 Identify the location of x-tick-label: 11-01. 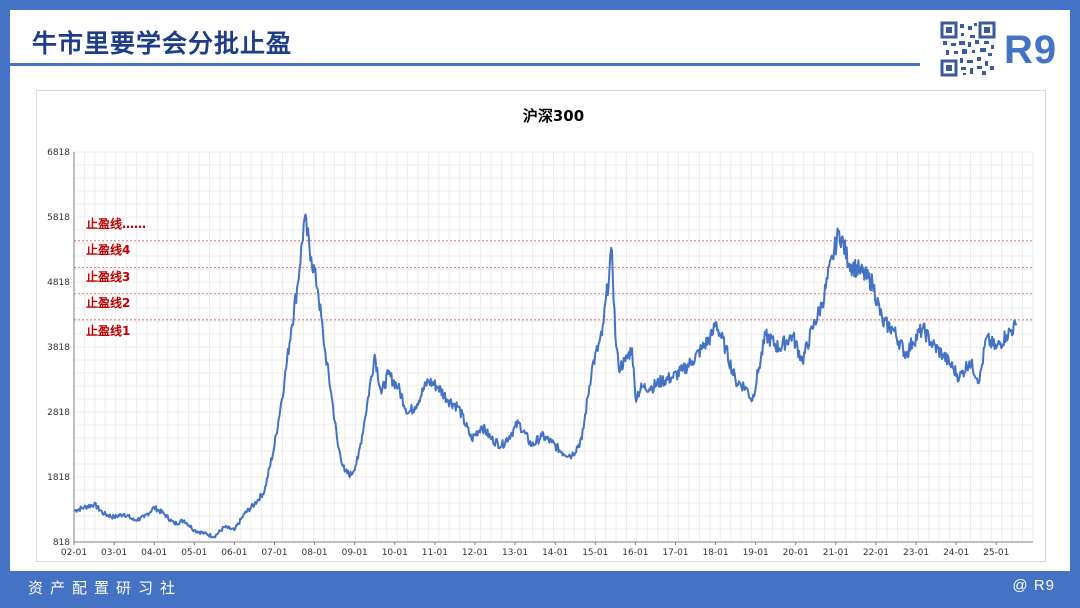
(435, 553).